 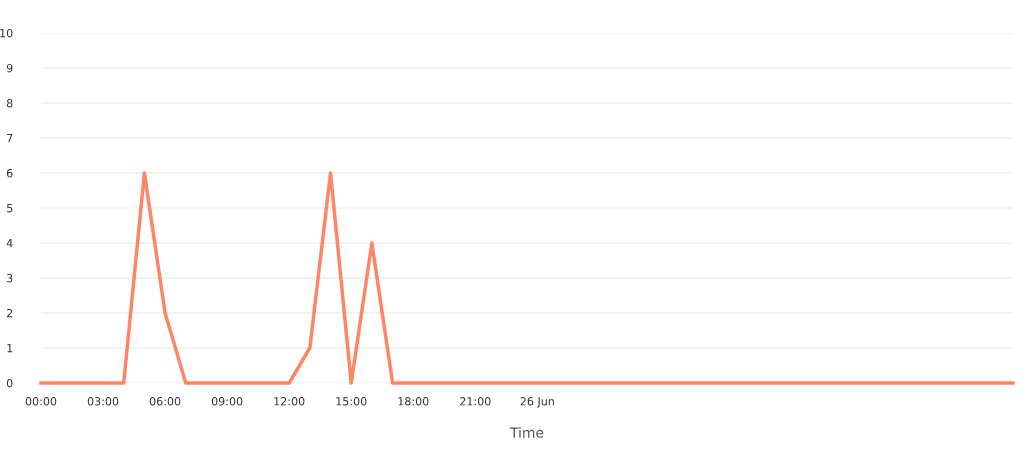 I want to click on x-tick-label: 21:00, so click(x=475, y=401).